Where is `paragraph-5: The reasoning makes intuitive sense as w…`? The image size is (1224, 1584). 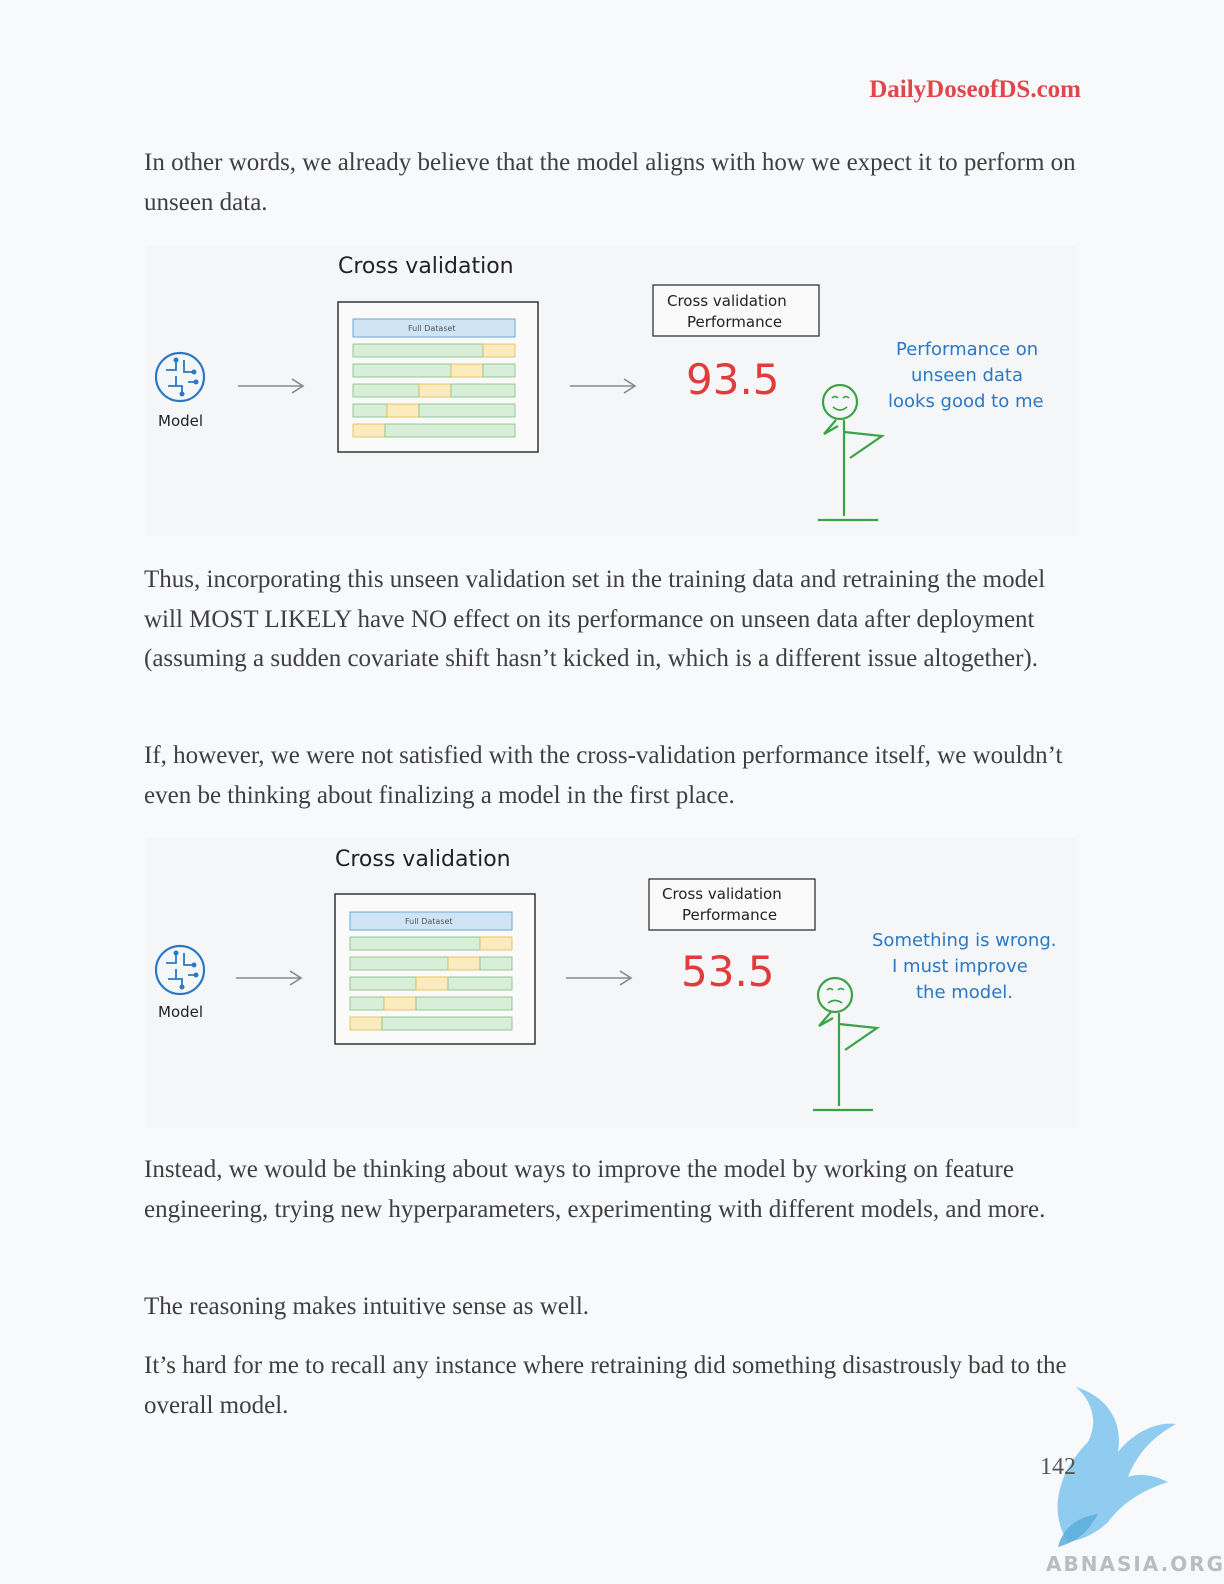
paragraph-5: The reasoning makes intuitive sense as w… is located at coordinates (367, 1306).